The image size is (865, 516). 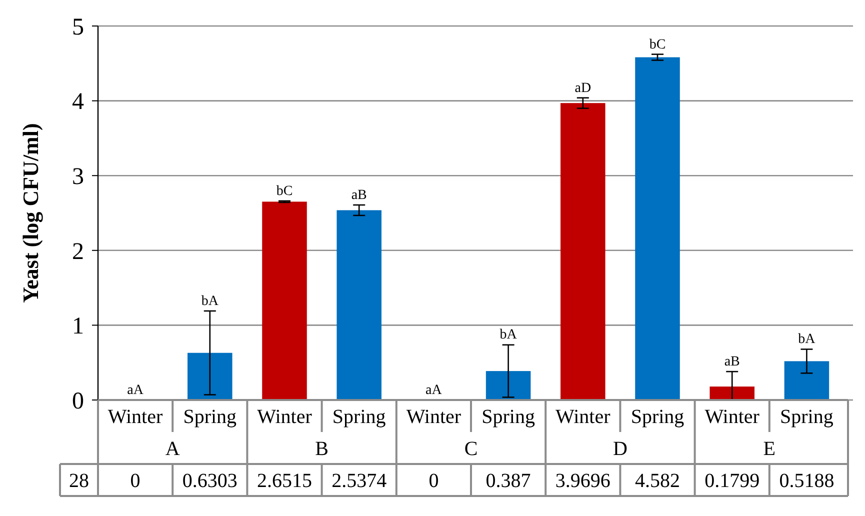 I want to click on y-tick-label: 3, so click(x=78, y=177).